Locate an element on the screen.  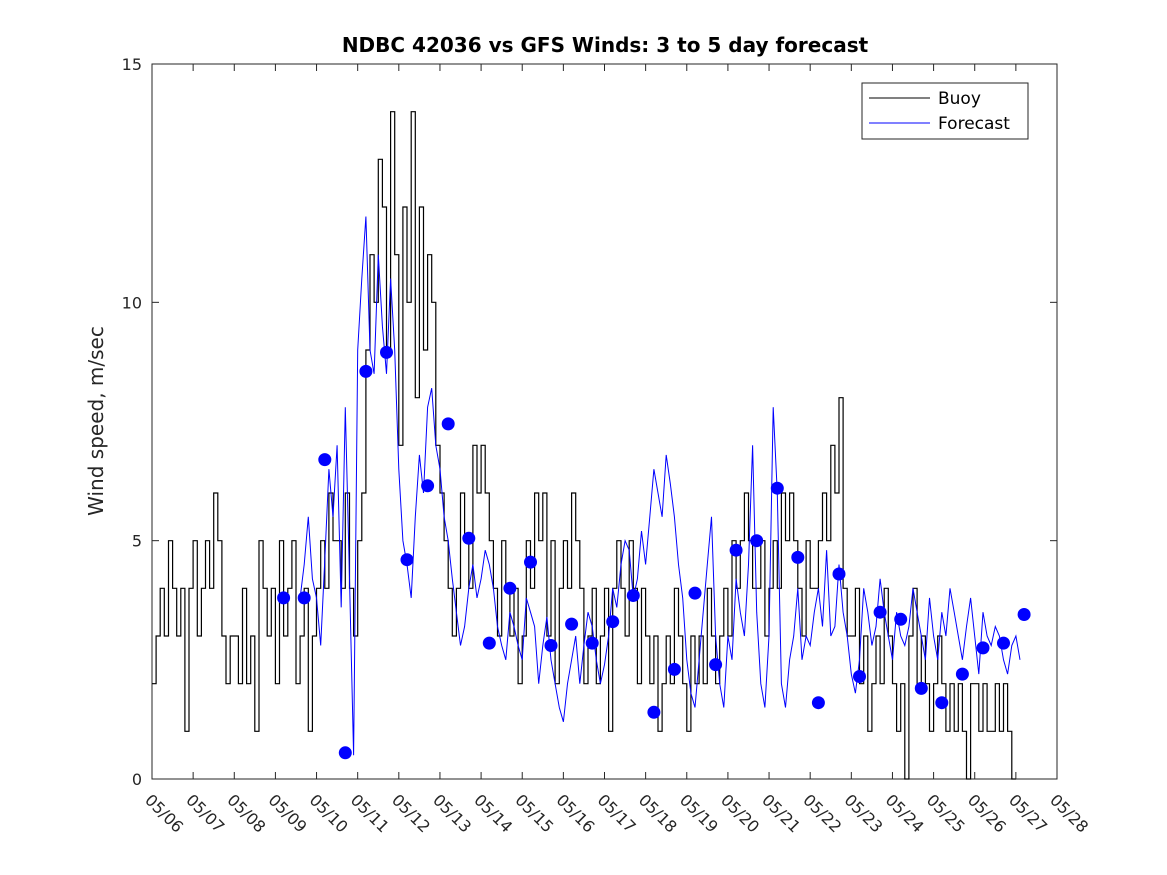
y-tick-label: 5 is located at coordinates (137, 541).